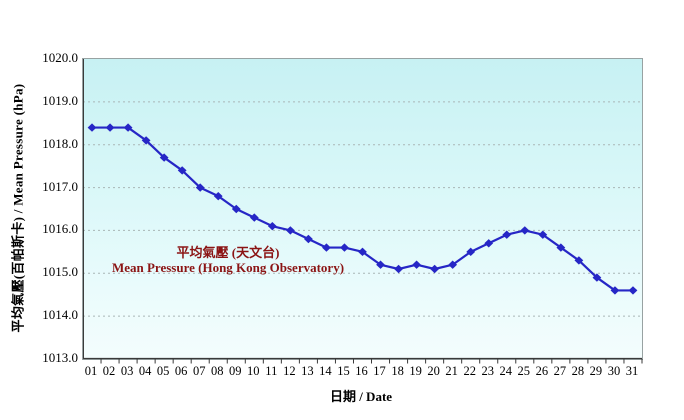 Image resolution: width=684 pixels, height=420 pixels. I want to click on x-tick-label: 10, so click(253, 371).